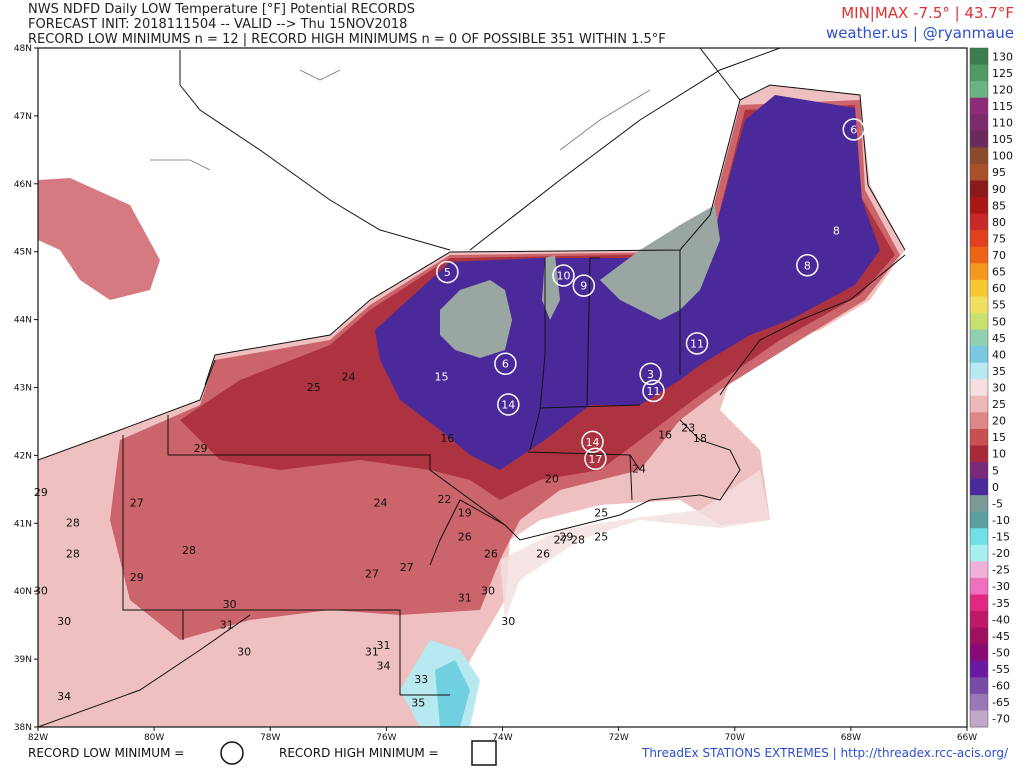  I want to click on record-low-value: 8, so click(807, 265).